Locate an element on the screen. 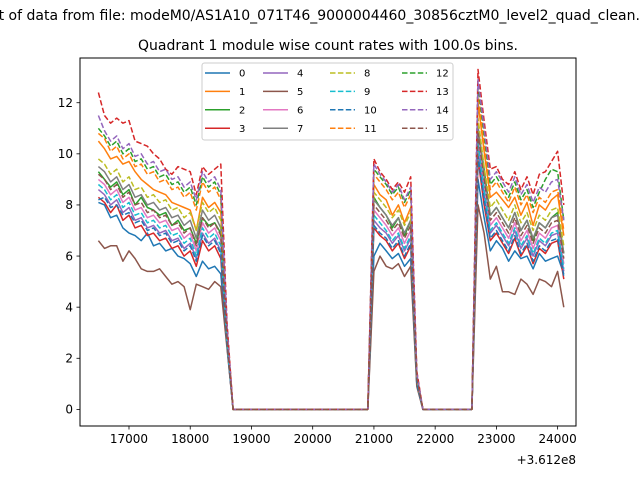 This screenshot has height=480, width=640. x-axis-offset-label: +3.612e8 is located at coordinates (546, 460).